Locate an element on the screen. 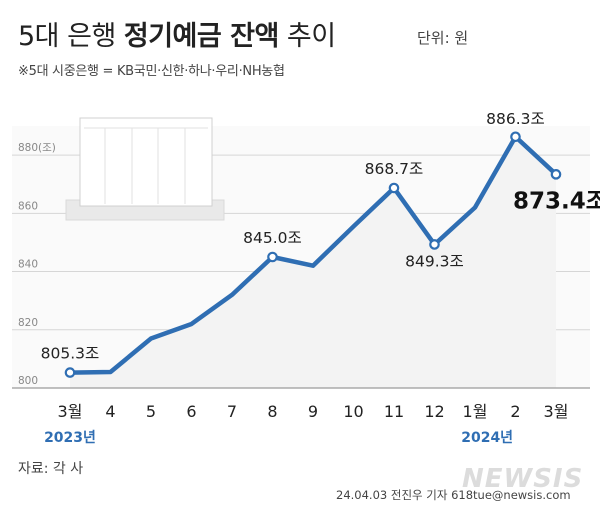  data-label: 849.3조 is located at coordinates (434, 261).